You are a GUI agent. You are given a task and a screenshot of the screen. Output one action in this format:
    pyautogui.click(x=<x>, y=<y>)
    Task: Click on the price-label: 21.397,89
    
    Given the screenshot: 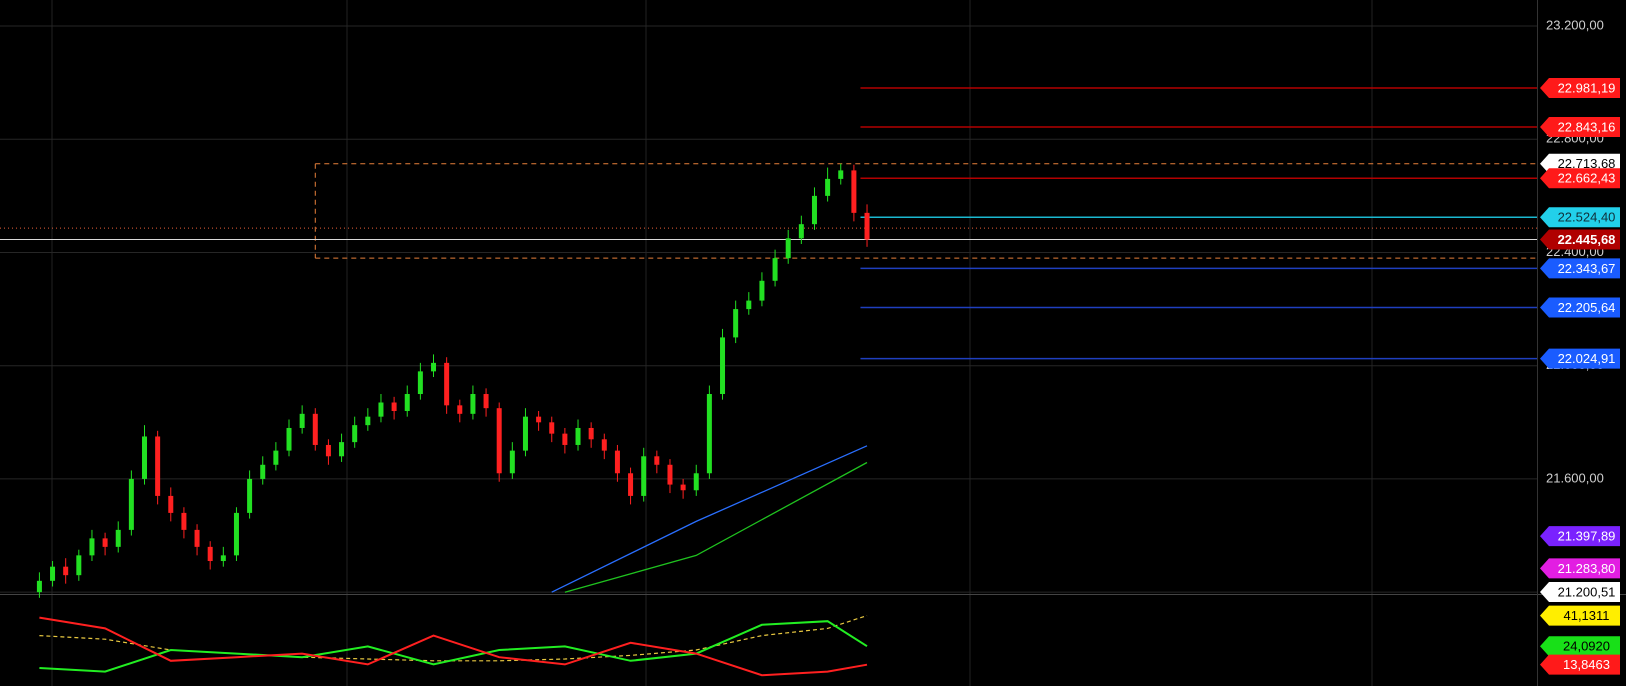 What is the action you would take?
    pyautogui.click(x=1587, y=536)
    